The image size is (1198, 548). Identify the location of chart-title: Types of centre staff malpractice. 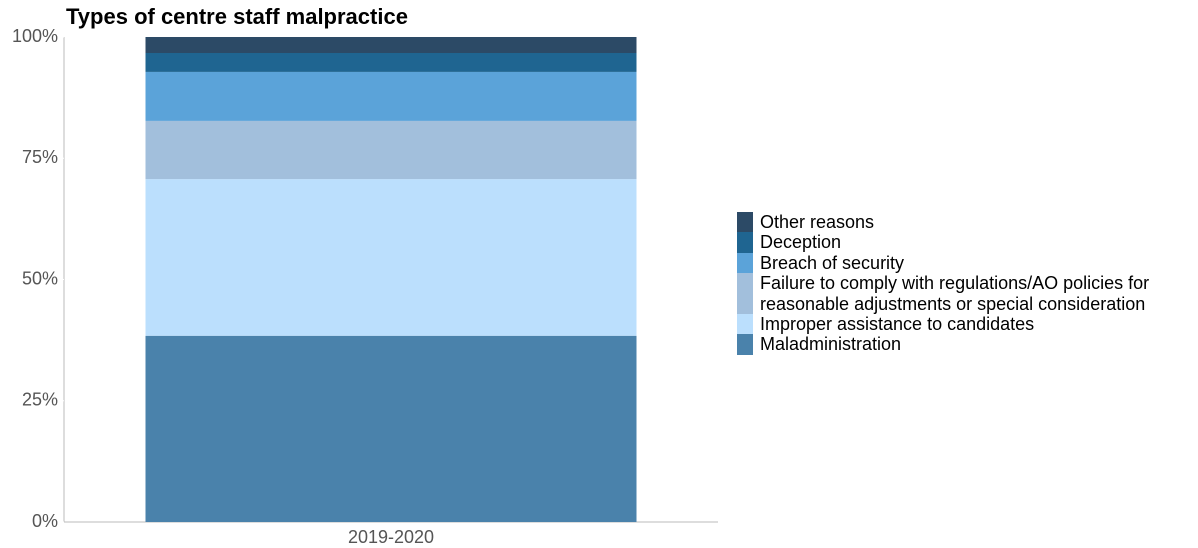
(237, 16).